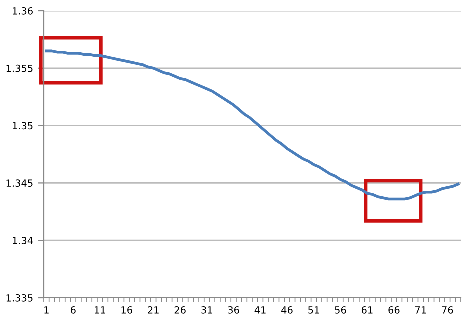  What do you see at coordinates (153, 310) in the screenshot?
I see `x-tick-label: 21` at bounding box center [153, 310].